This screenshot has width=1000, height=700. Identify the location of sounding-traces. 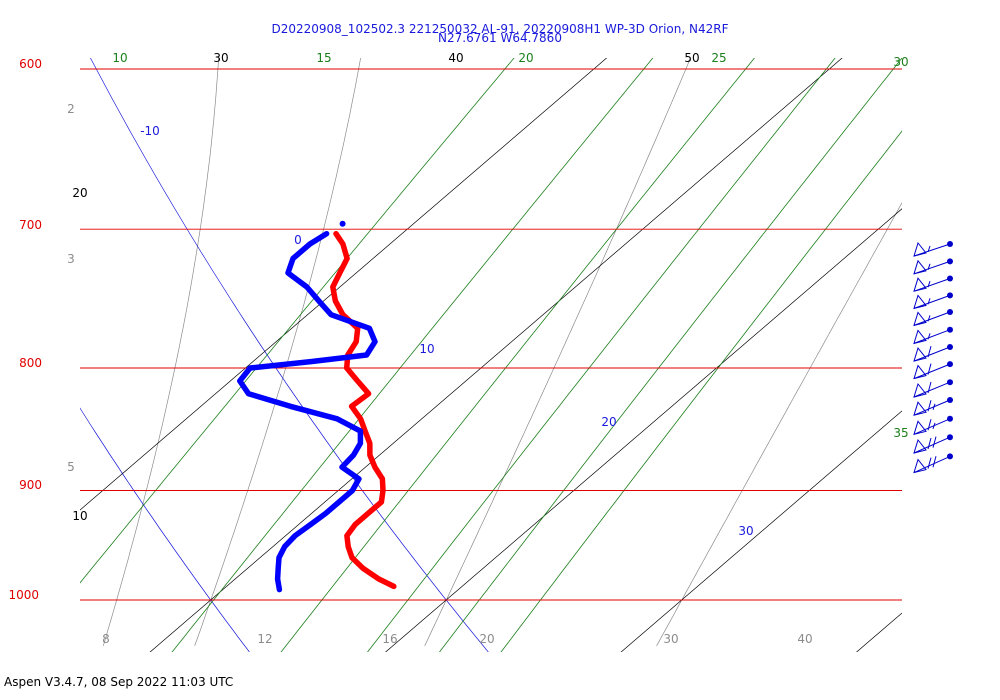
(317, 406).